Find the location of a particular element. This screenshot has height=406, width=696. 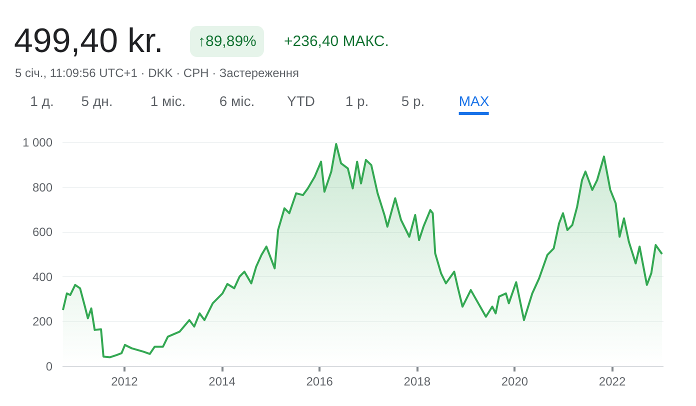

text: 1 д. is located at coordinates (42, 101).